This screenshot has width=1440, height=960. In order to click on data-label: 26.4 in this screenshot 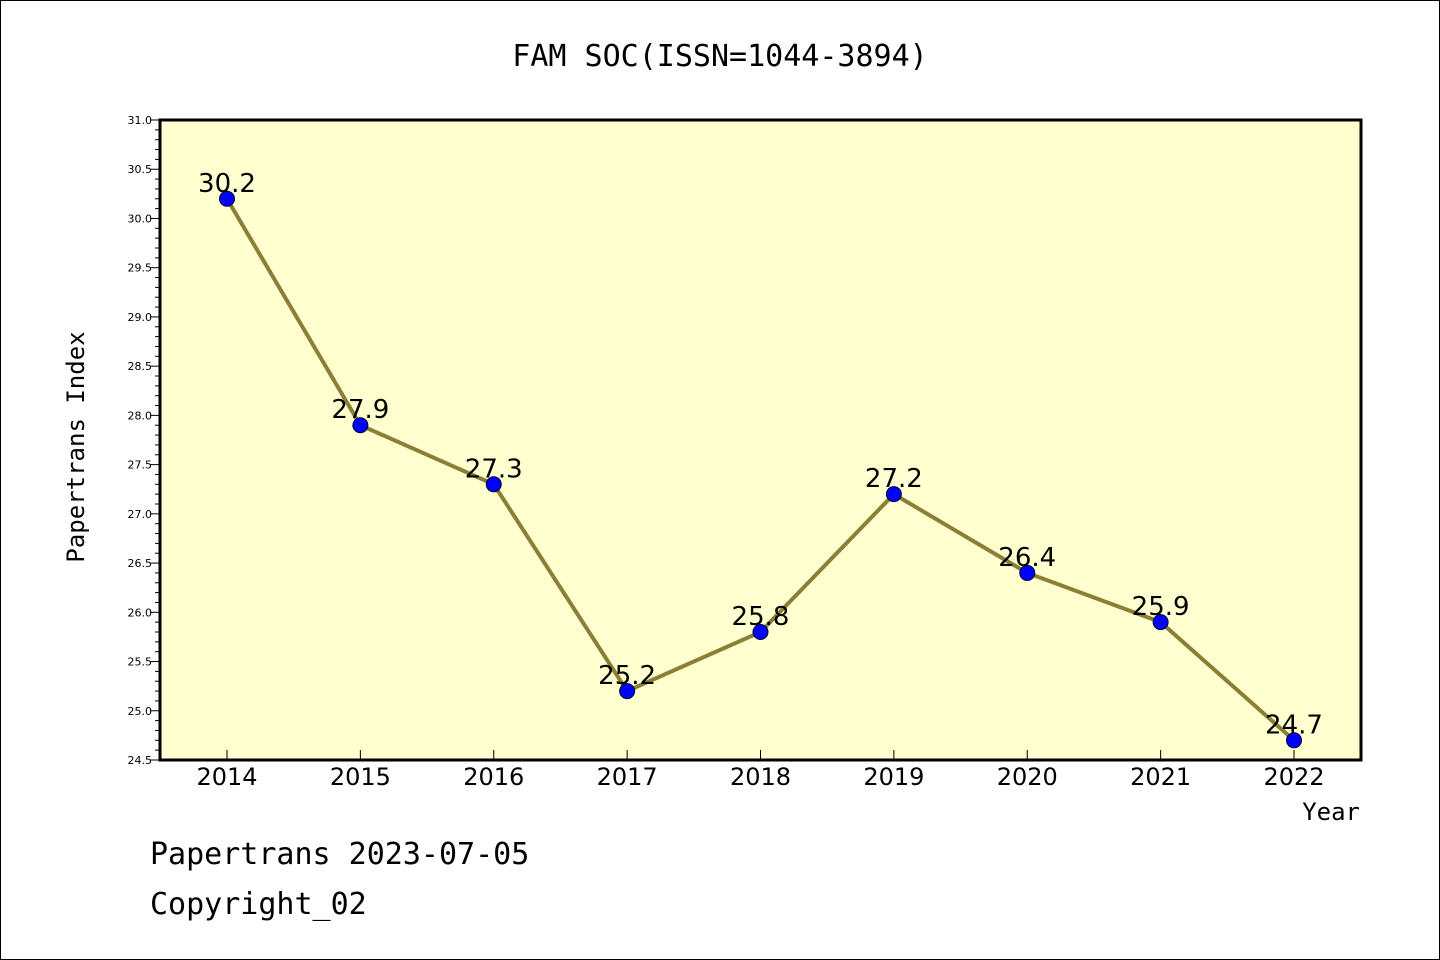, I will do `click(1027, 558)`.